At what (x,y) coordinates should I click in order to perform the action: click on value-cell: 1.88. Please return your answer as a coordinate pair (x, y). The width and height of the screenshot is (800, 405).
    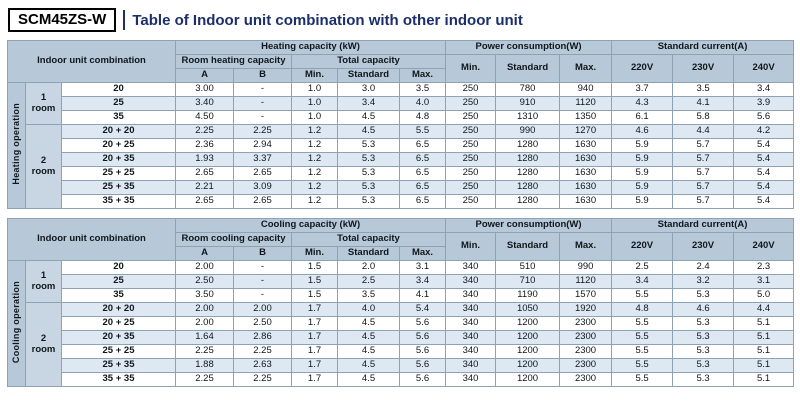
    Looking at the image, I should click on (204, 365).